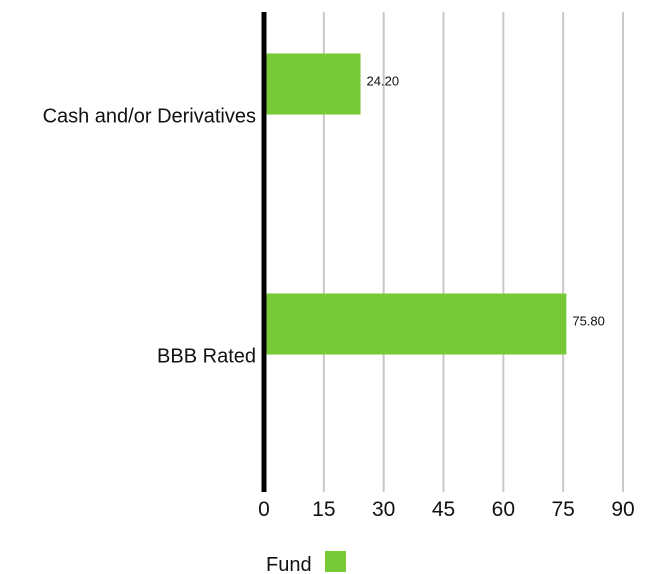 This screenshot has width=651, height=574. What do you see at coordinates (323, 509) in the screenshot?
I see `x-tick-label-15: 15` at bounding box center [323, 509].